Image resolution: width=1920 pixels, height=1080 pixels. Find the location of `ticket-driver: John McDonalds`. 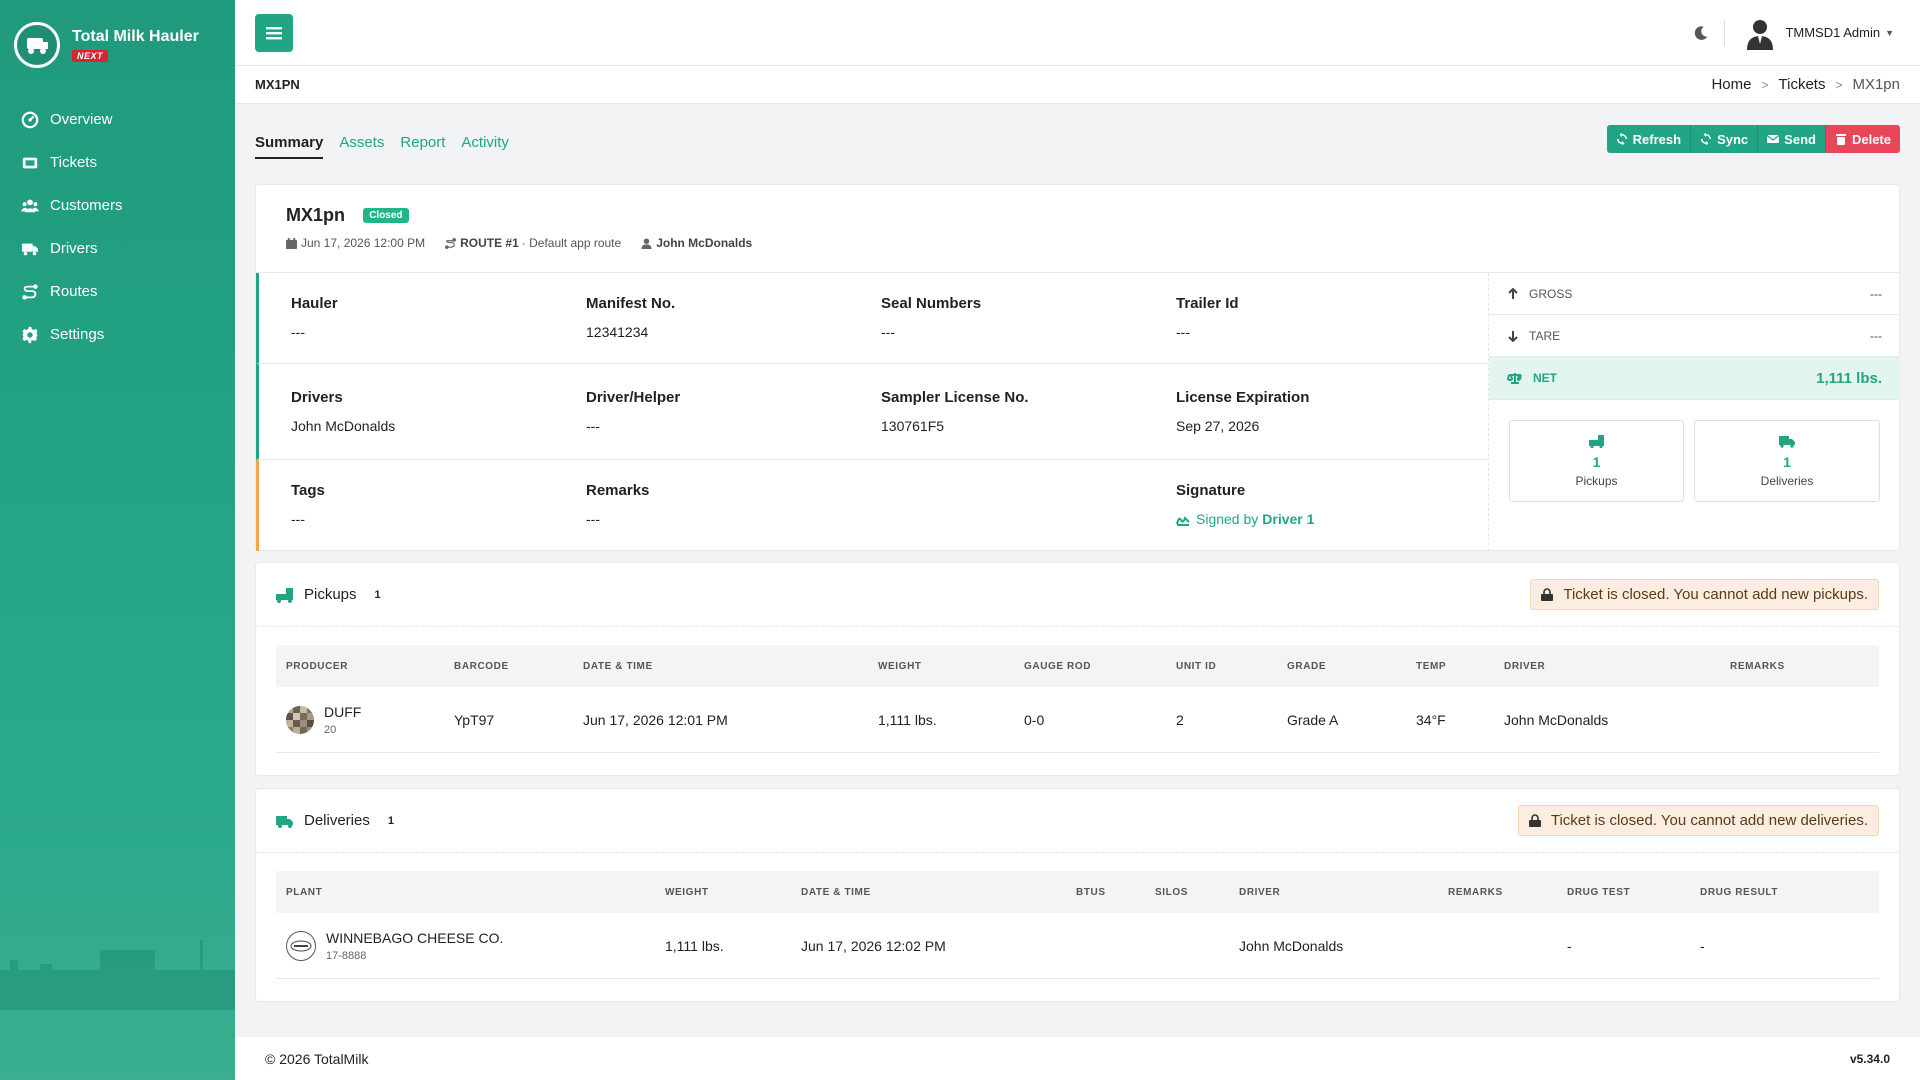

ticket-driver: John McDonalds is located at coordinates (698, 243).